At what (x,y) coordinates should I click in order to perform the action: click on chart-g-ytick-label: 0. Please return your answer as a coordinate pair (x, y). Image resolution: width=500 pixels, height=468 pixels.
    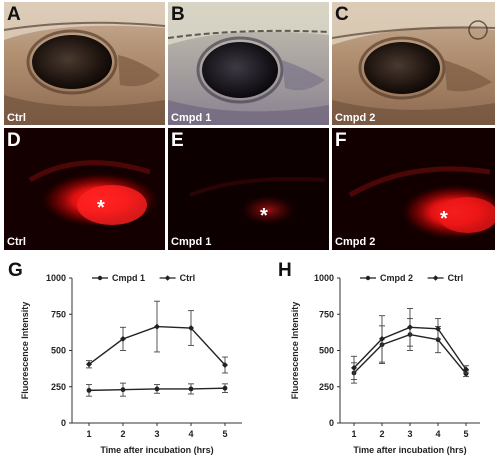
    Looking at the image, I should click on (63, 423).